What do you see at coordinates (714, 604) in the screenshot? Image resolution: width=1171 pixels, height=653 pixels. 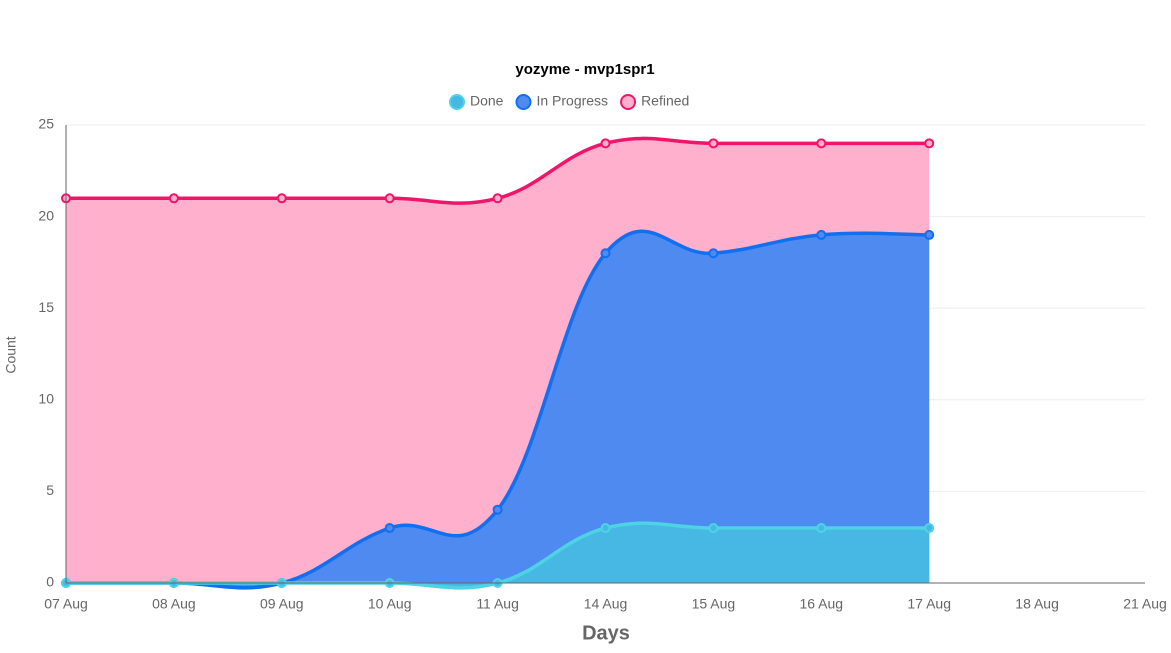 I see `x-tick-label: 15 Aug` at bounding box center [714, 604].